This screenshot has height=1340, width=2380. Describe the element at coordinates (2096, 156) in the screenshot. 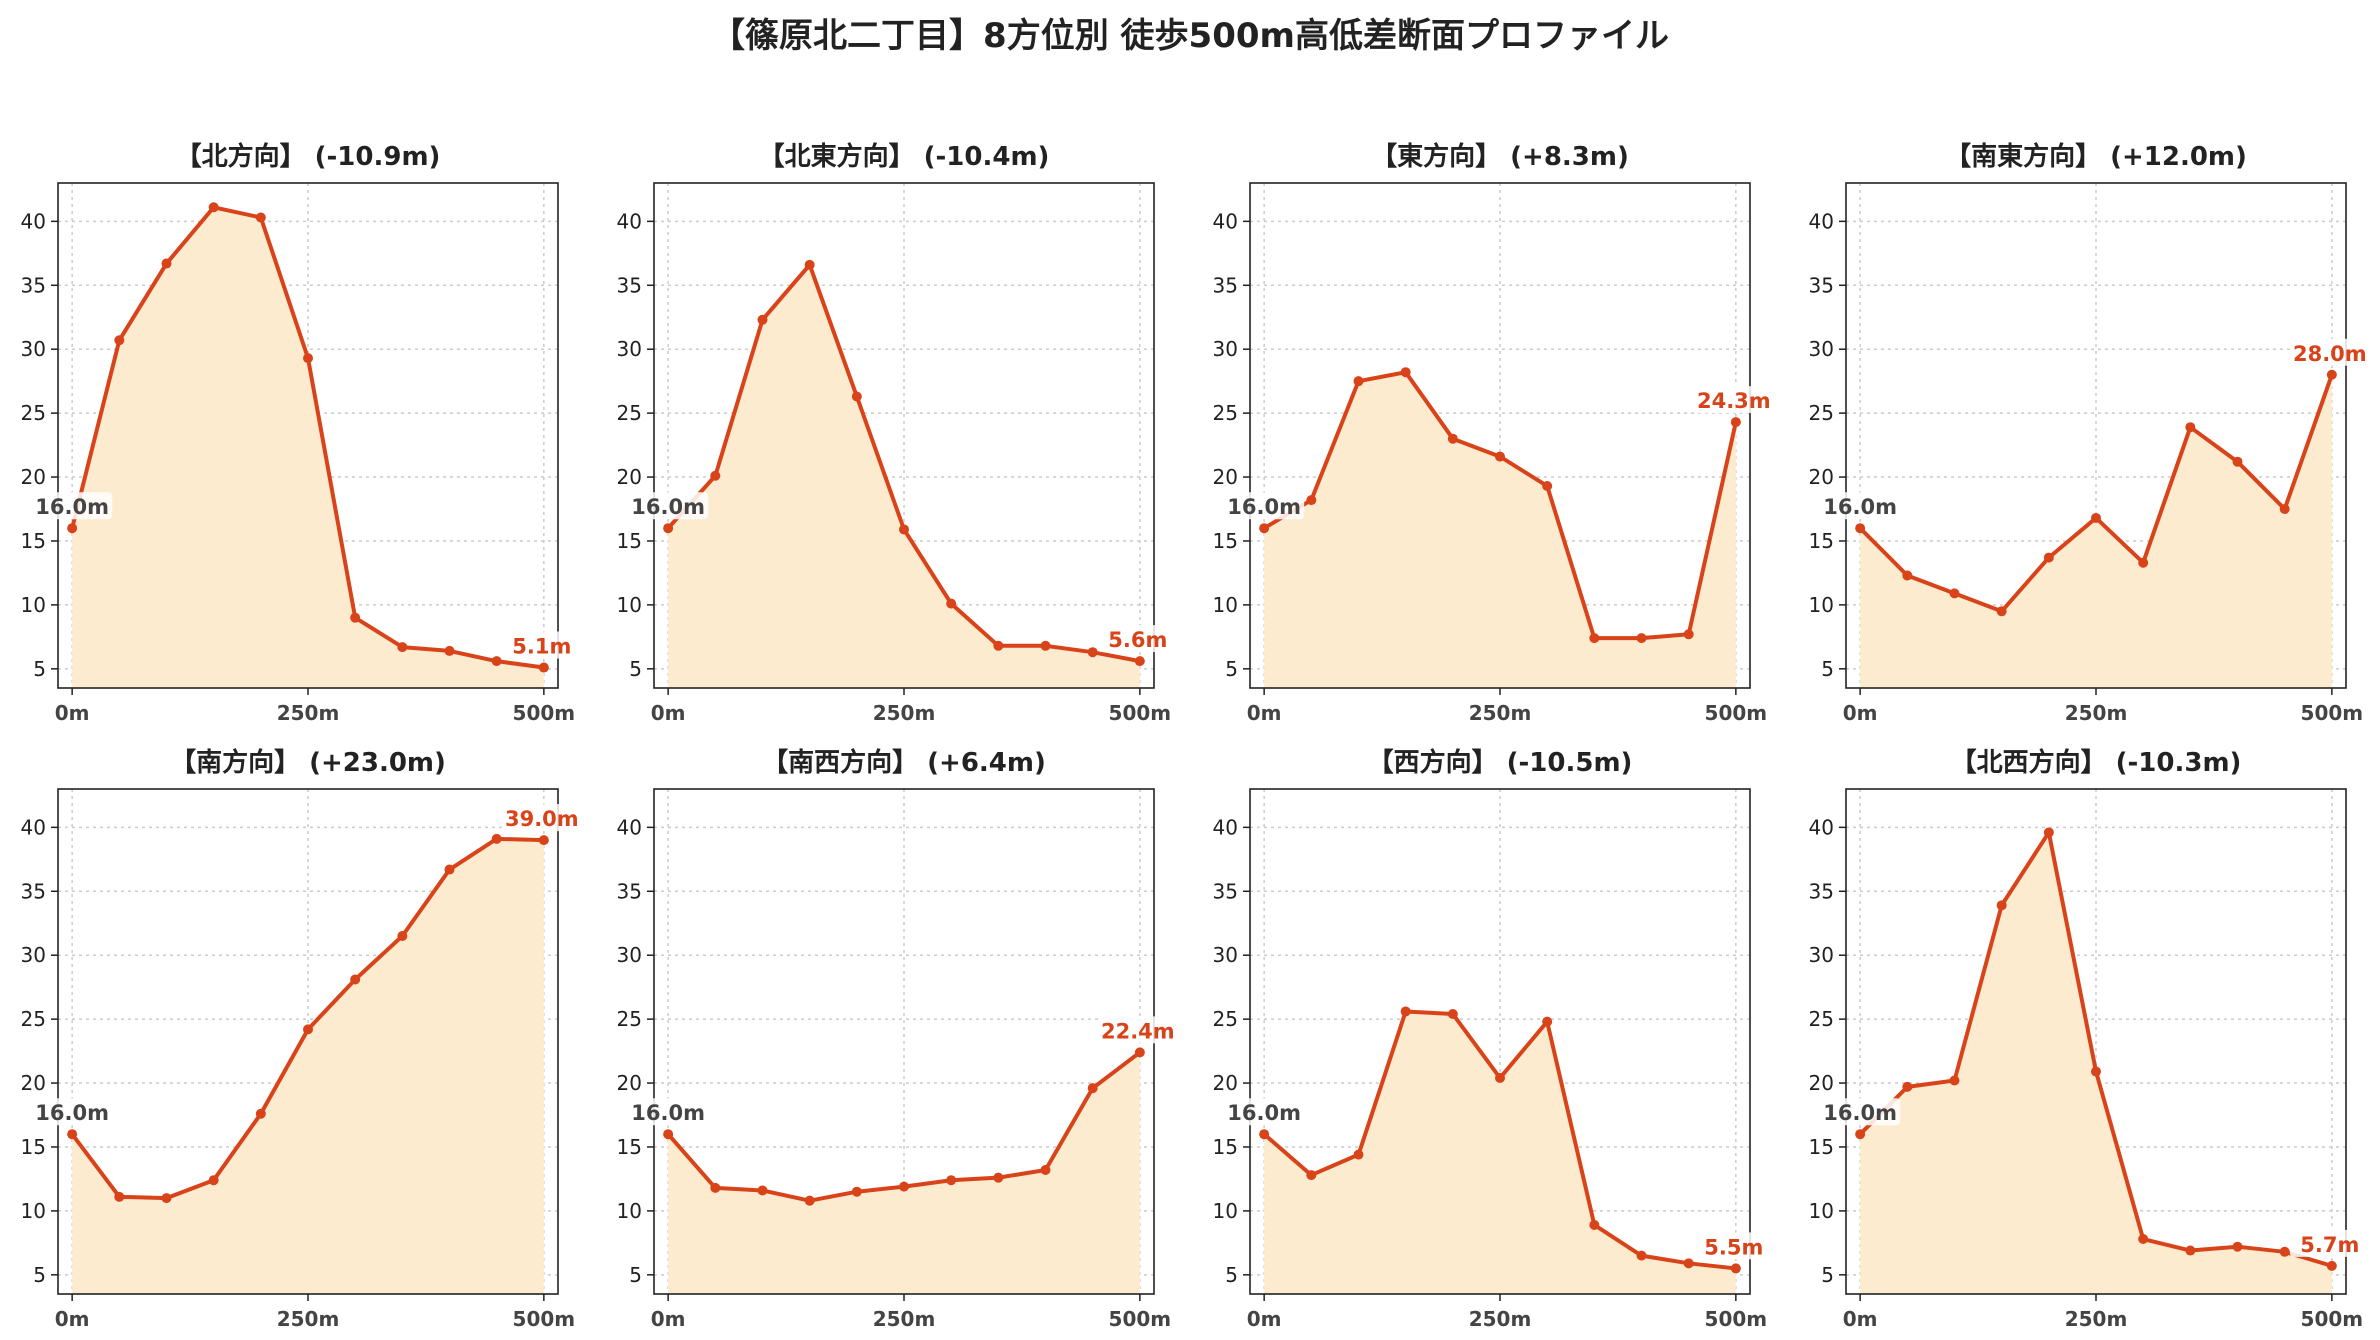

I see `subplot-title: 【南東方向】 (+12.0m)` at that location.